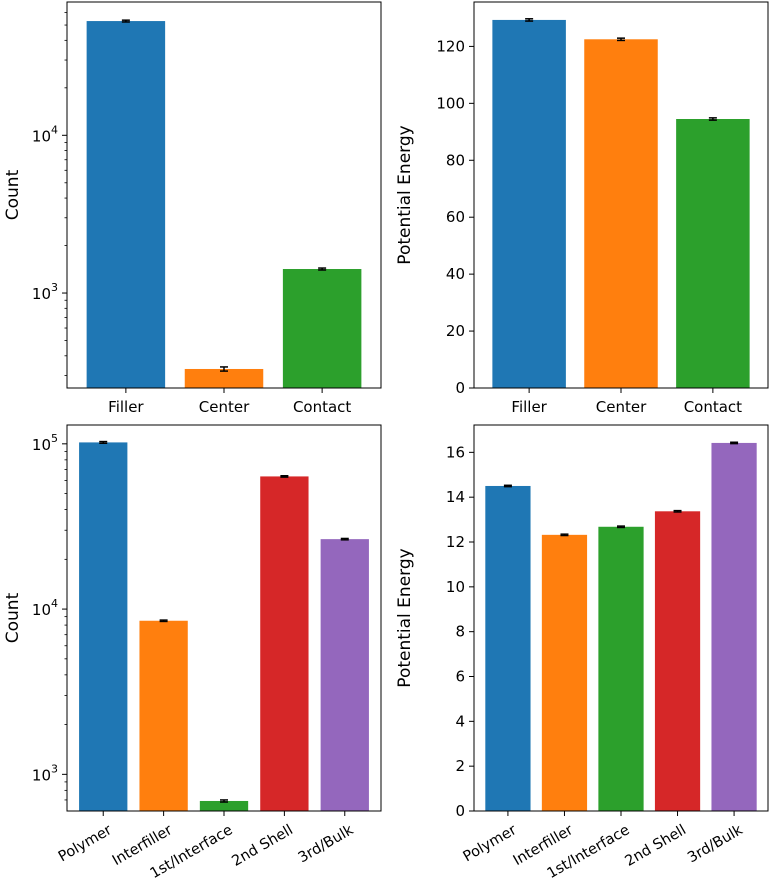 The image size is (772, 892). Describe the element at coordinates (455, 497) in the screenshot. I see `y-tick-label: 14` at that location.